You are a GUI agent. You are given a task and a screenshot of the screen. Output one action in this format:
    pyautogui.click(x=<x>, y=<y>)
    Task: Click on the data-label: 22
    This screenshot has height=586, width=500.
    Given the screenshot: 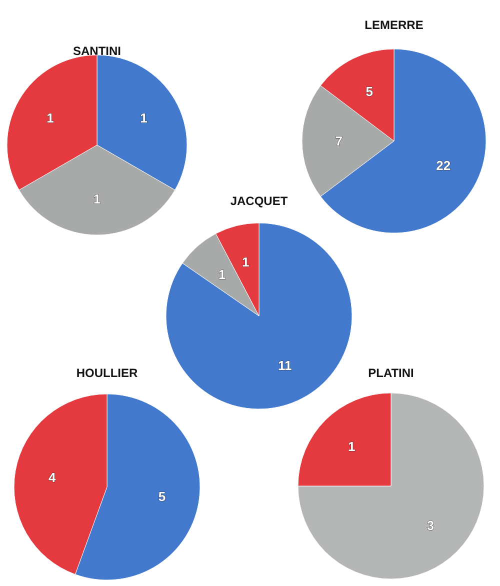 What is the action you would take?
    pyautogui.click(x=443, y=166)
    